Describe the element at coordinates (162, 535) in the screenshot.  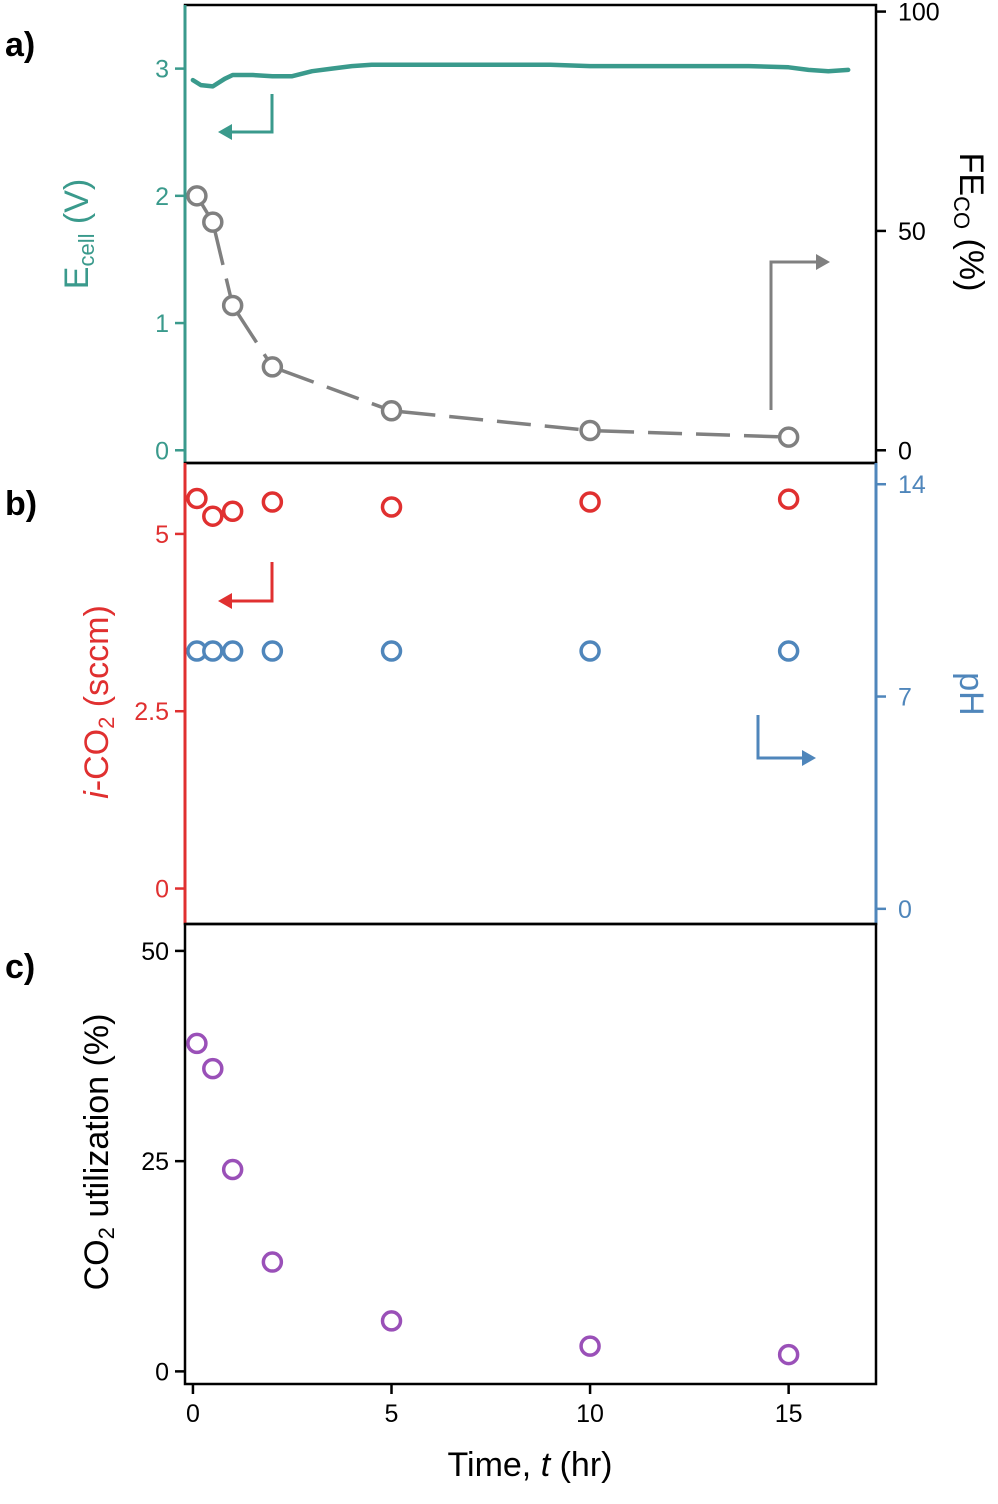
I see `panel-b-left-tick-label: 5` at that location.